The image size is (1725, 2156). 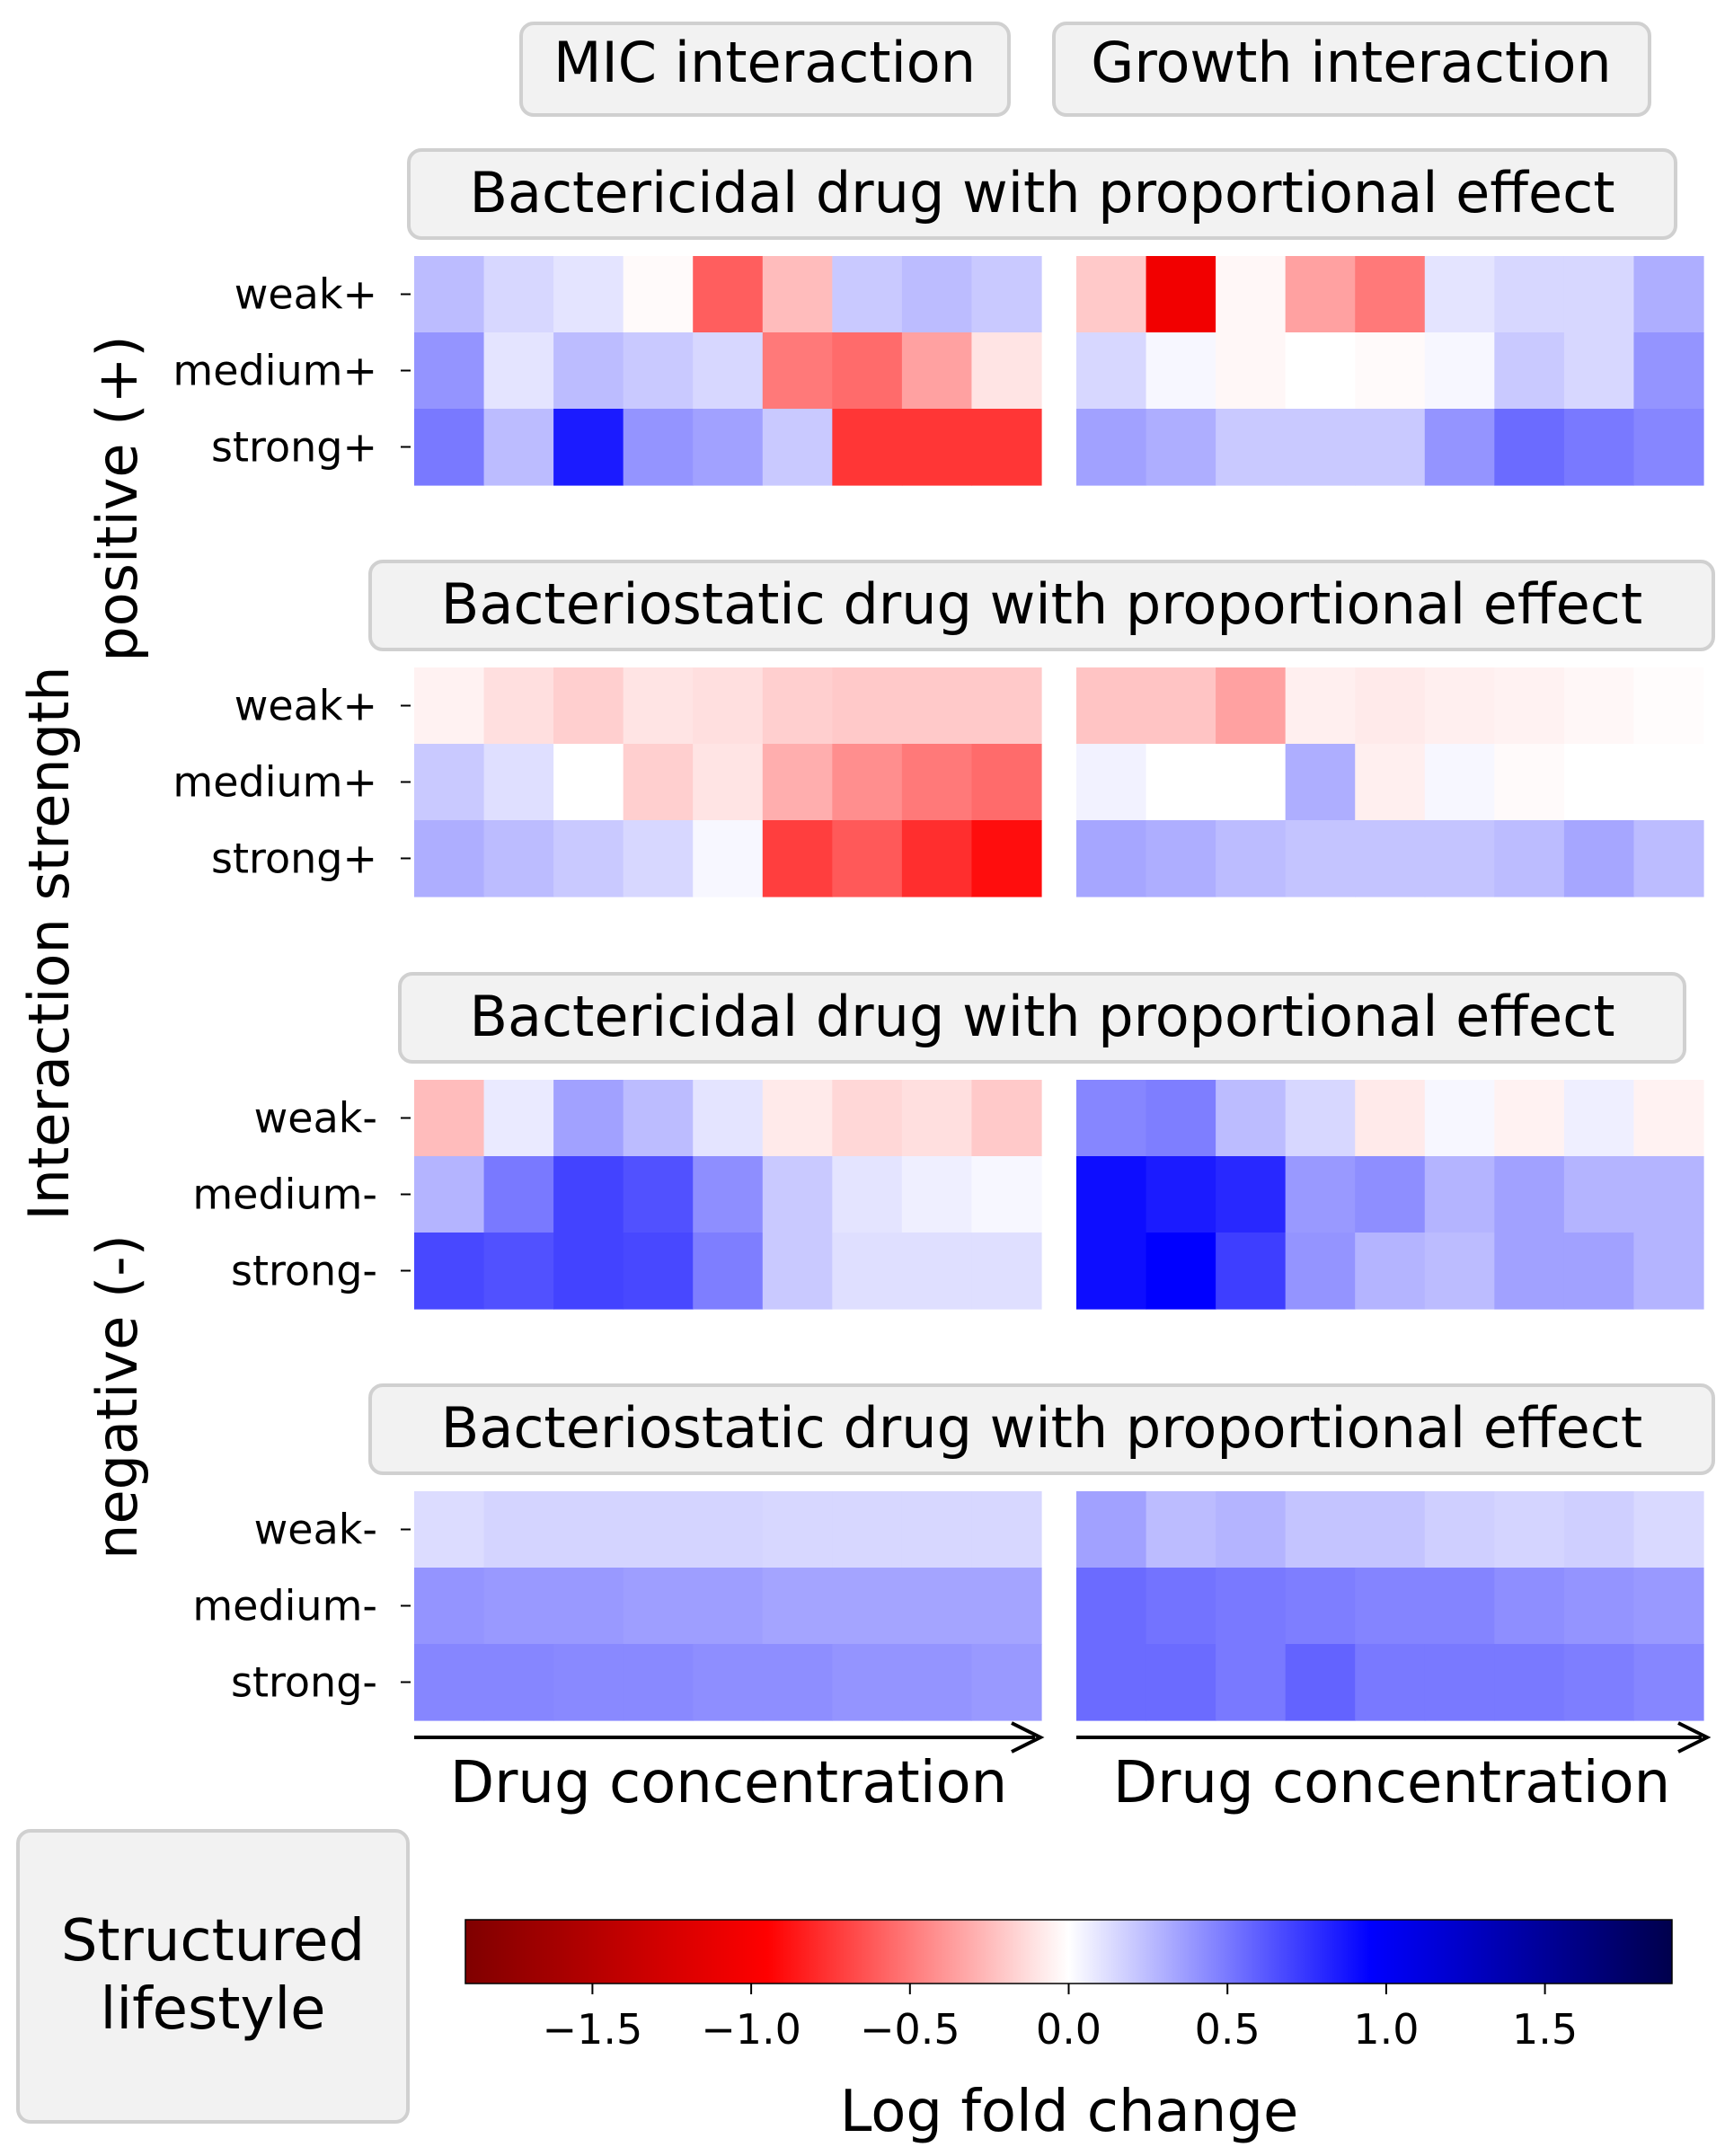 What do you see at coordinates (117, 1397) in the screenshot?
I see `y-group-label-negative: negative (-)` at bounding box center [117, 1397].